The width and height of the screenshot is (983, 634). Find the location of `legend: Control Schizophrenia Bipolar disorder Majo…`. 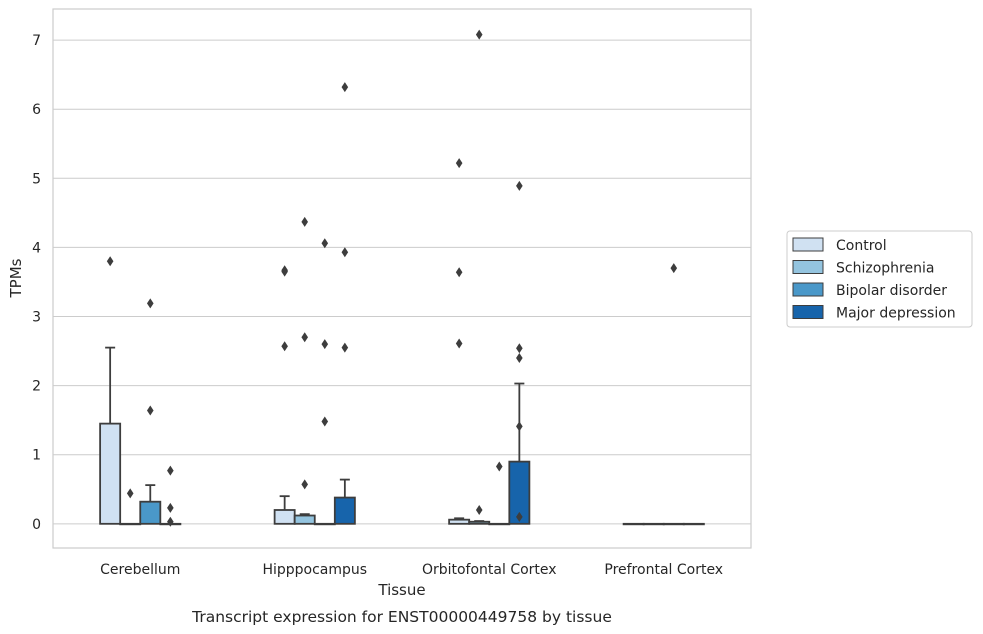

legend: Control Schizophrenia Bipolar disorder Majo… is located at coordinates (879, 279).